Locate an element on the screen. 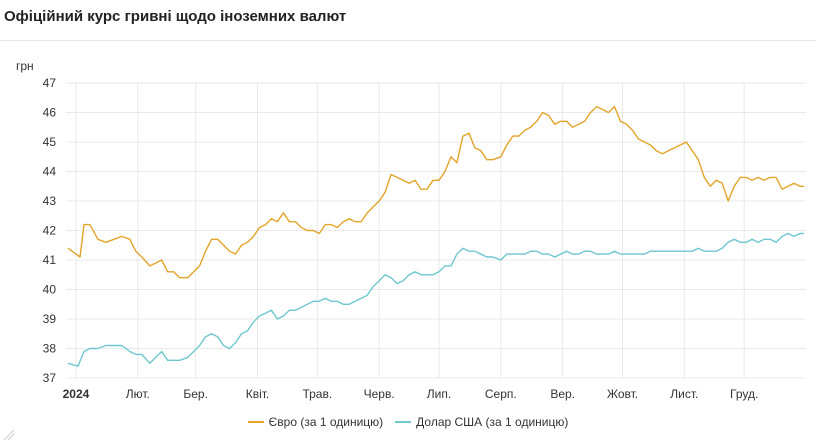  title-divider is located at coordinates (408, 40).